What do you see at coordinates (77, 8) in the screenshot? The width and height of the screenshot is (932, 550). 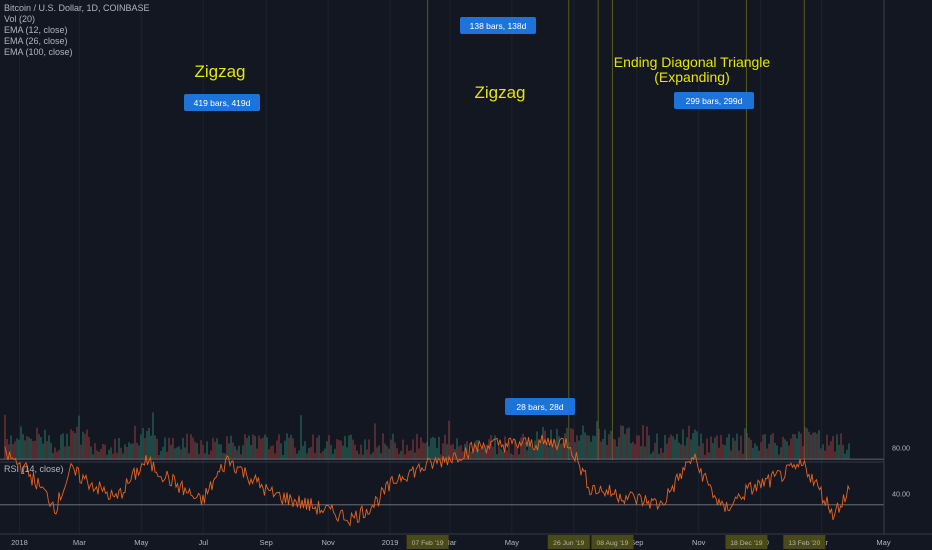 I see `legend-symbol: Bitcoin / U.S. Dollar, 1D, COINBASE` at bounding box center [77, 8].